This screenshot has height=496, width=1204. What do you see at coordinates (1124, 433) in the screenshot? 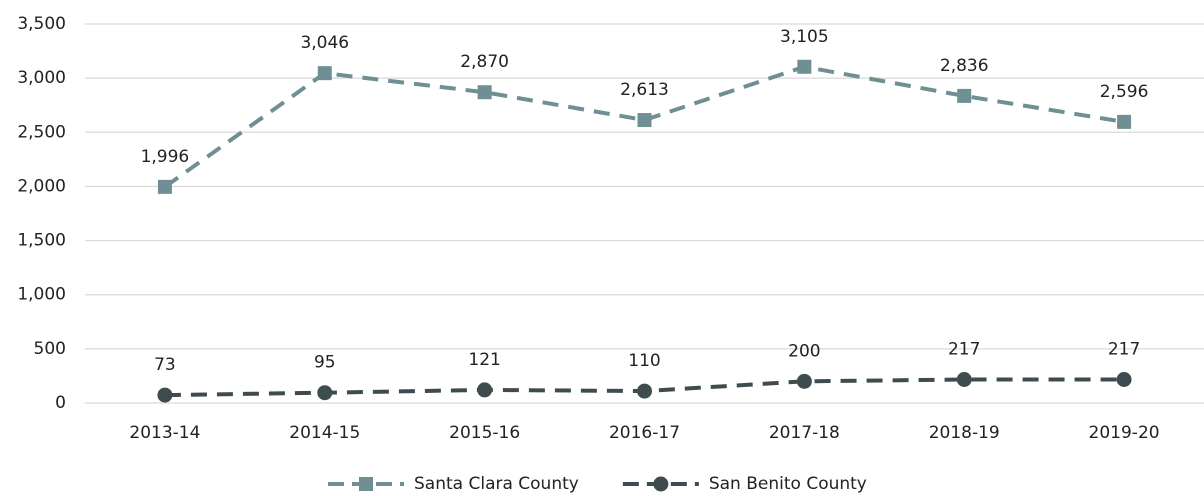
I see `x-tick-label: 2019-20` at bounding box center [1124, 433].